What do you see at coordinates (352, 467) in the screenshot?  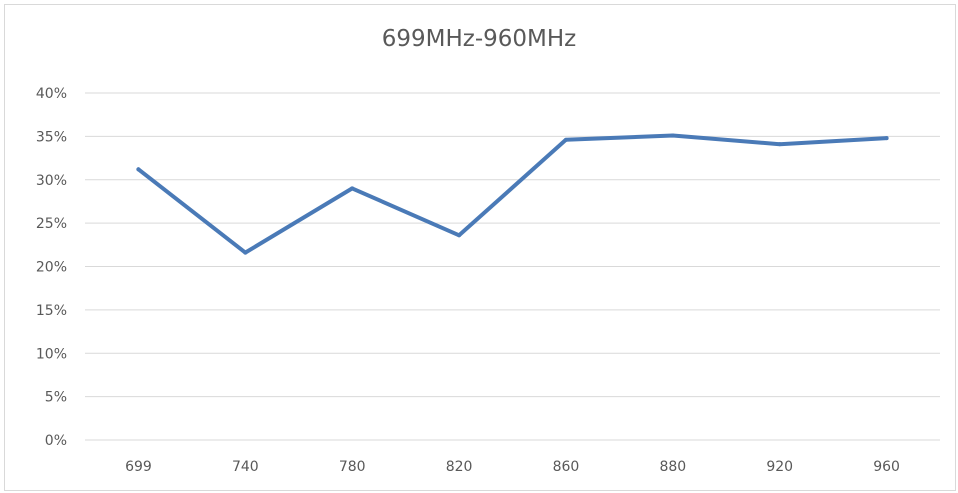 I see `x-tick-label: 780` at bounding box center [352, 467].